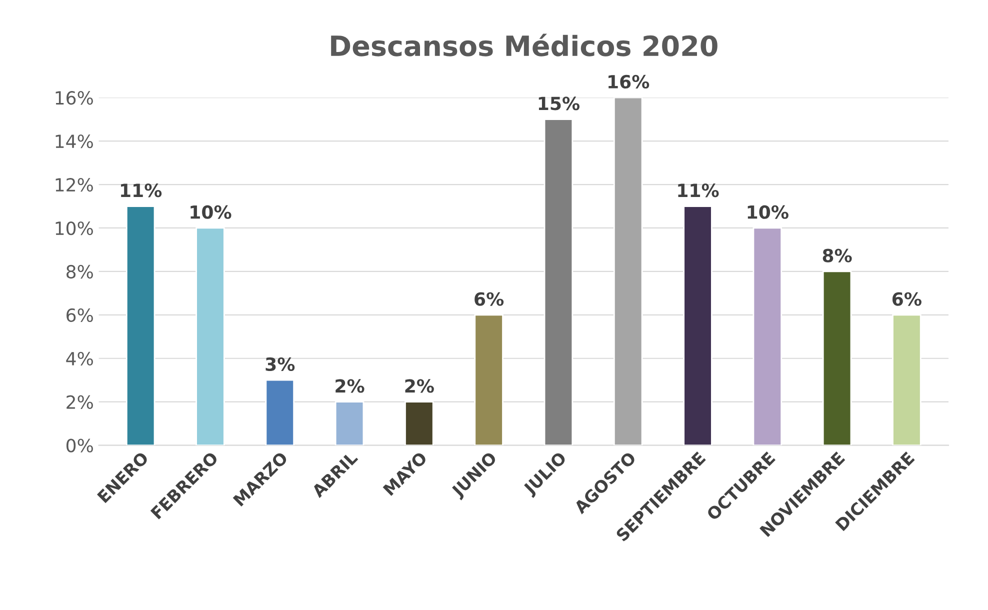 This screenshot has width=988, height=610. What do you see at coordinates (79, 271) in the screenshot?
I see `y-tick-label: 8%` at bounding box center [79, 271].